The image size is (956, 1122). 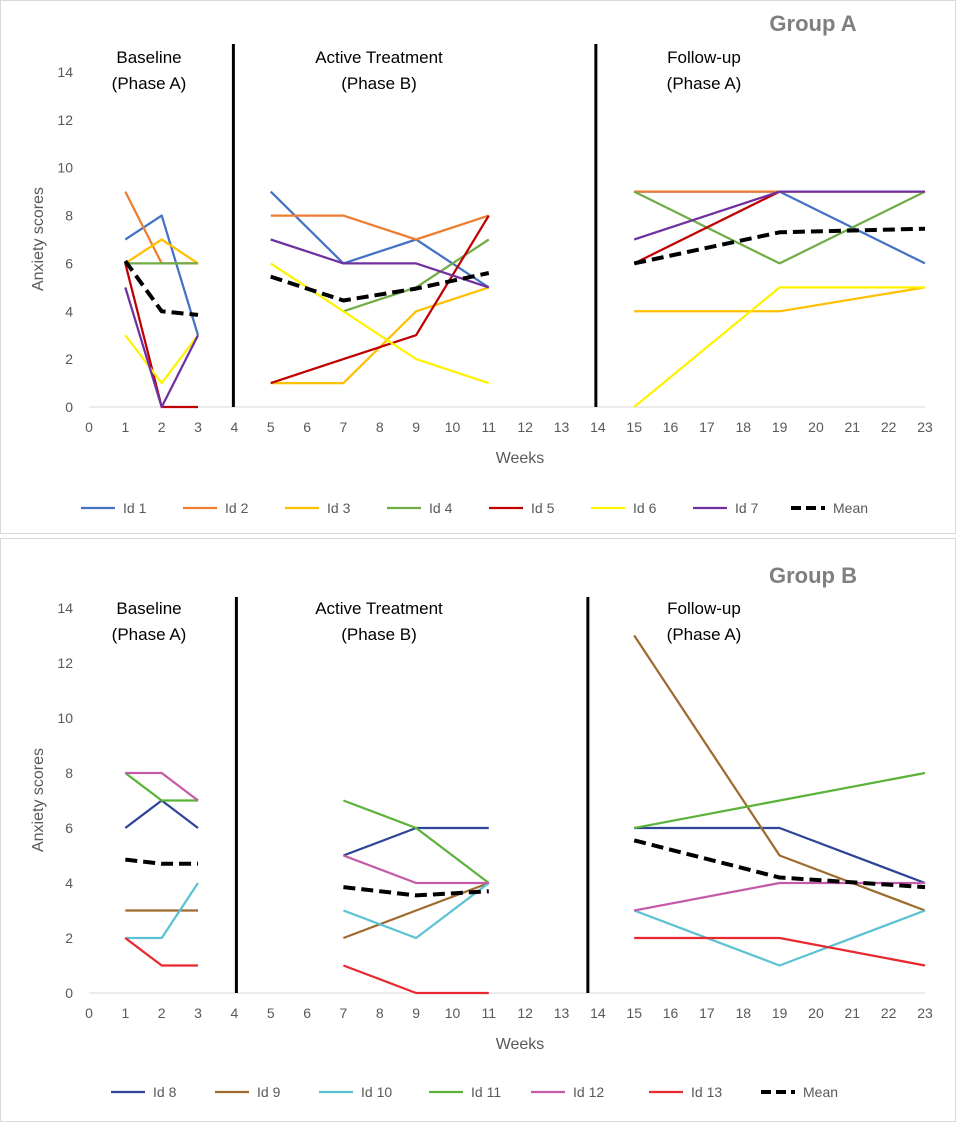 What do you see at coordinates (543, 508) in the screenshot?
I see `legend-label: Id 5` at bounding box center [543, 508].